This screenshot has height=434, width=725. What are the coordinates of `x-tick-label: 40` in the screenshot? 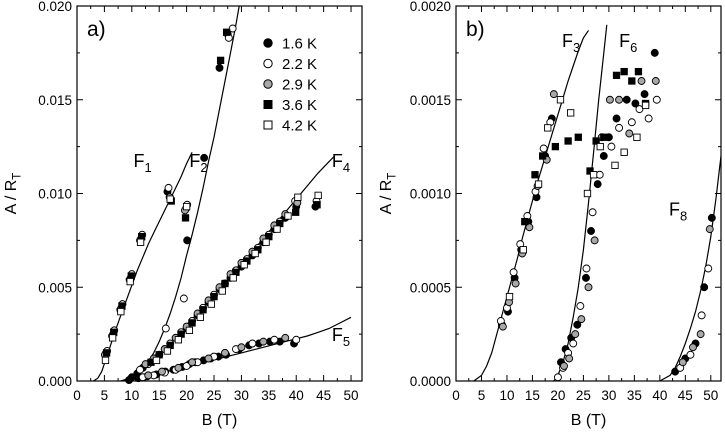 It's located at (296, 395).